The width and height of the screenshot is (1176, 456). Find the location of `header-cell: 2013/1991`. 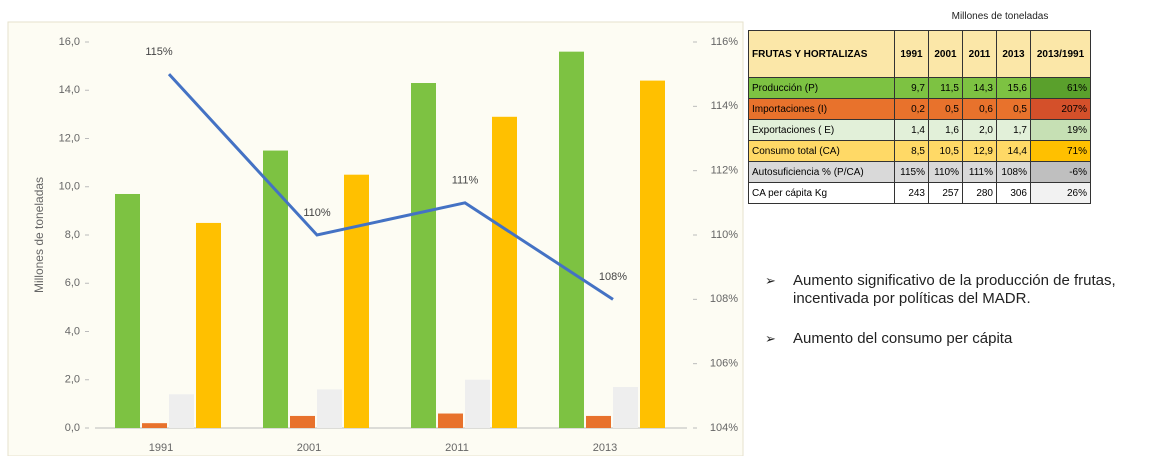

header-cell: 2013/1991 is located at coordinates (1060, 54).